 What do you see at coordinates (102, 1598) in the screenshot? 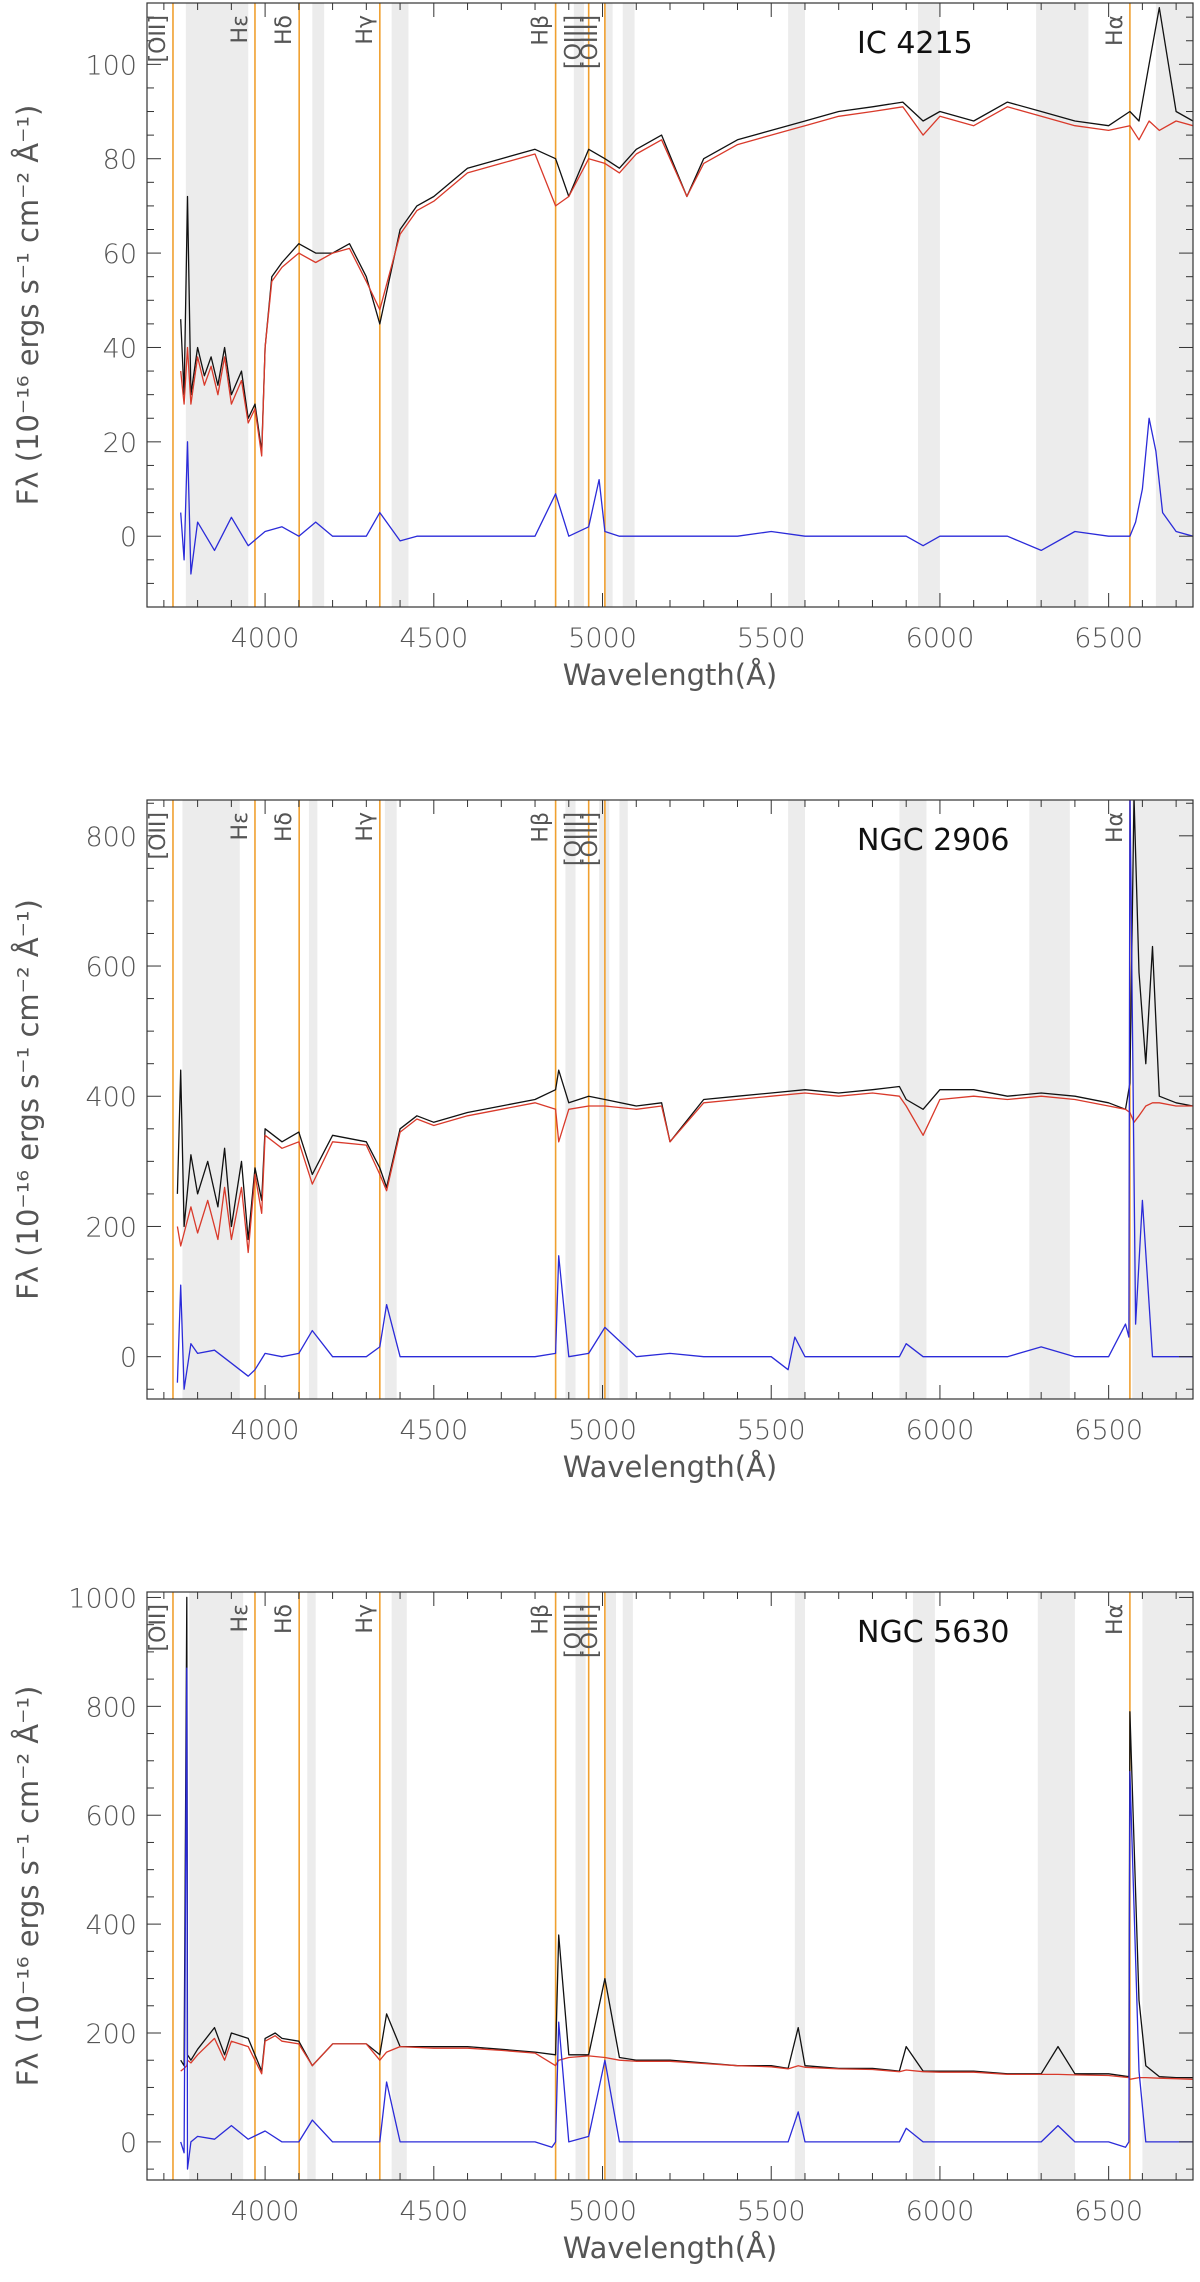
I see `y-tick-label: 1000` at bounding box center [102, 1598].